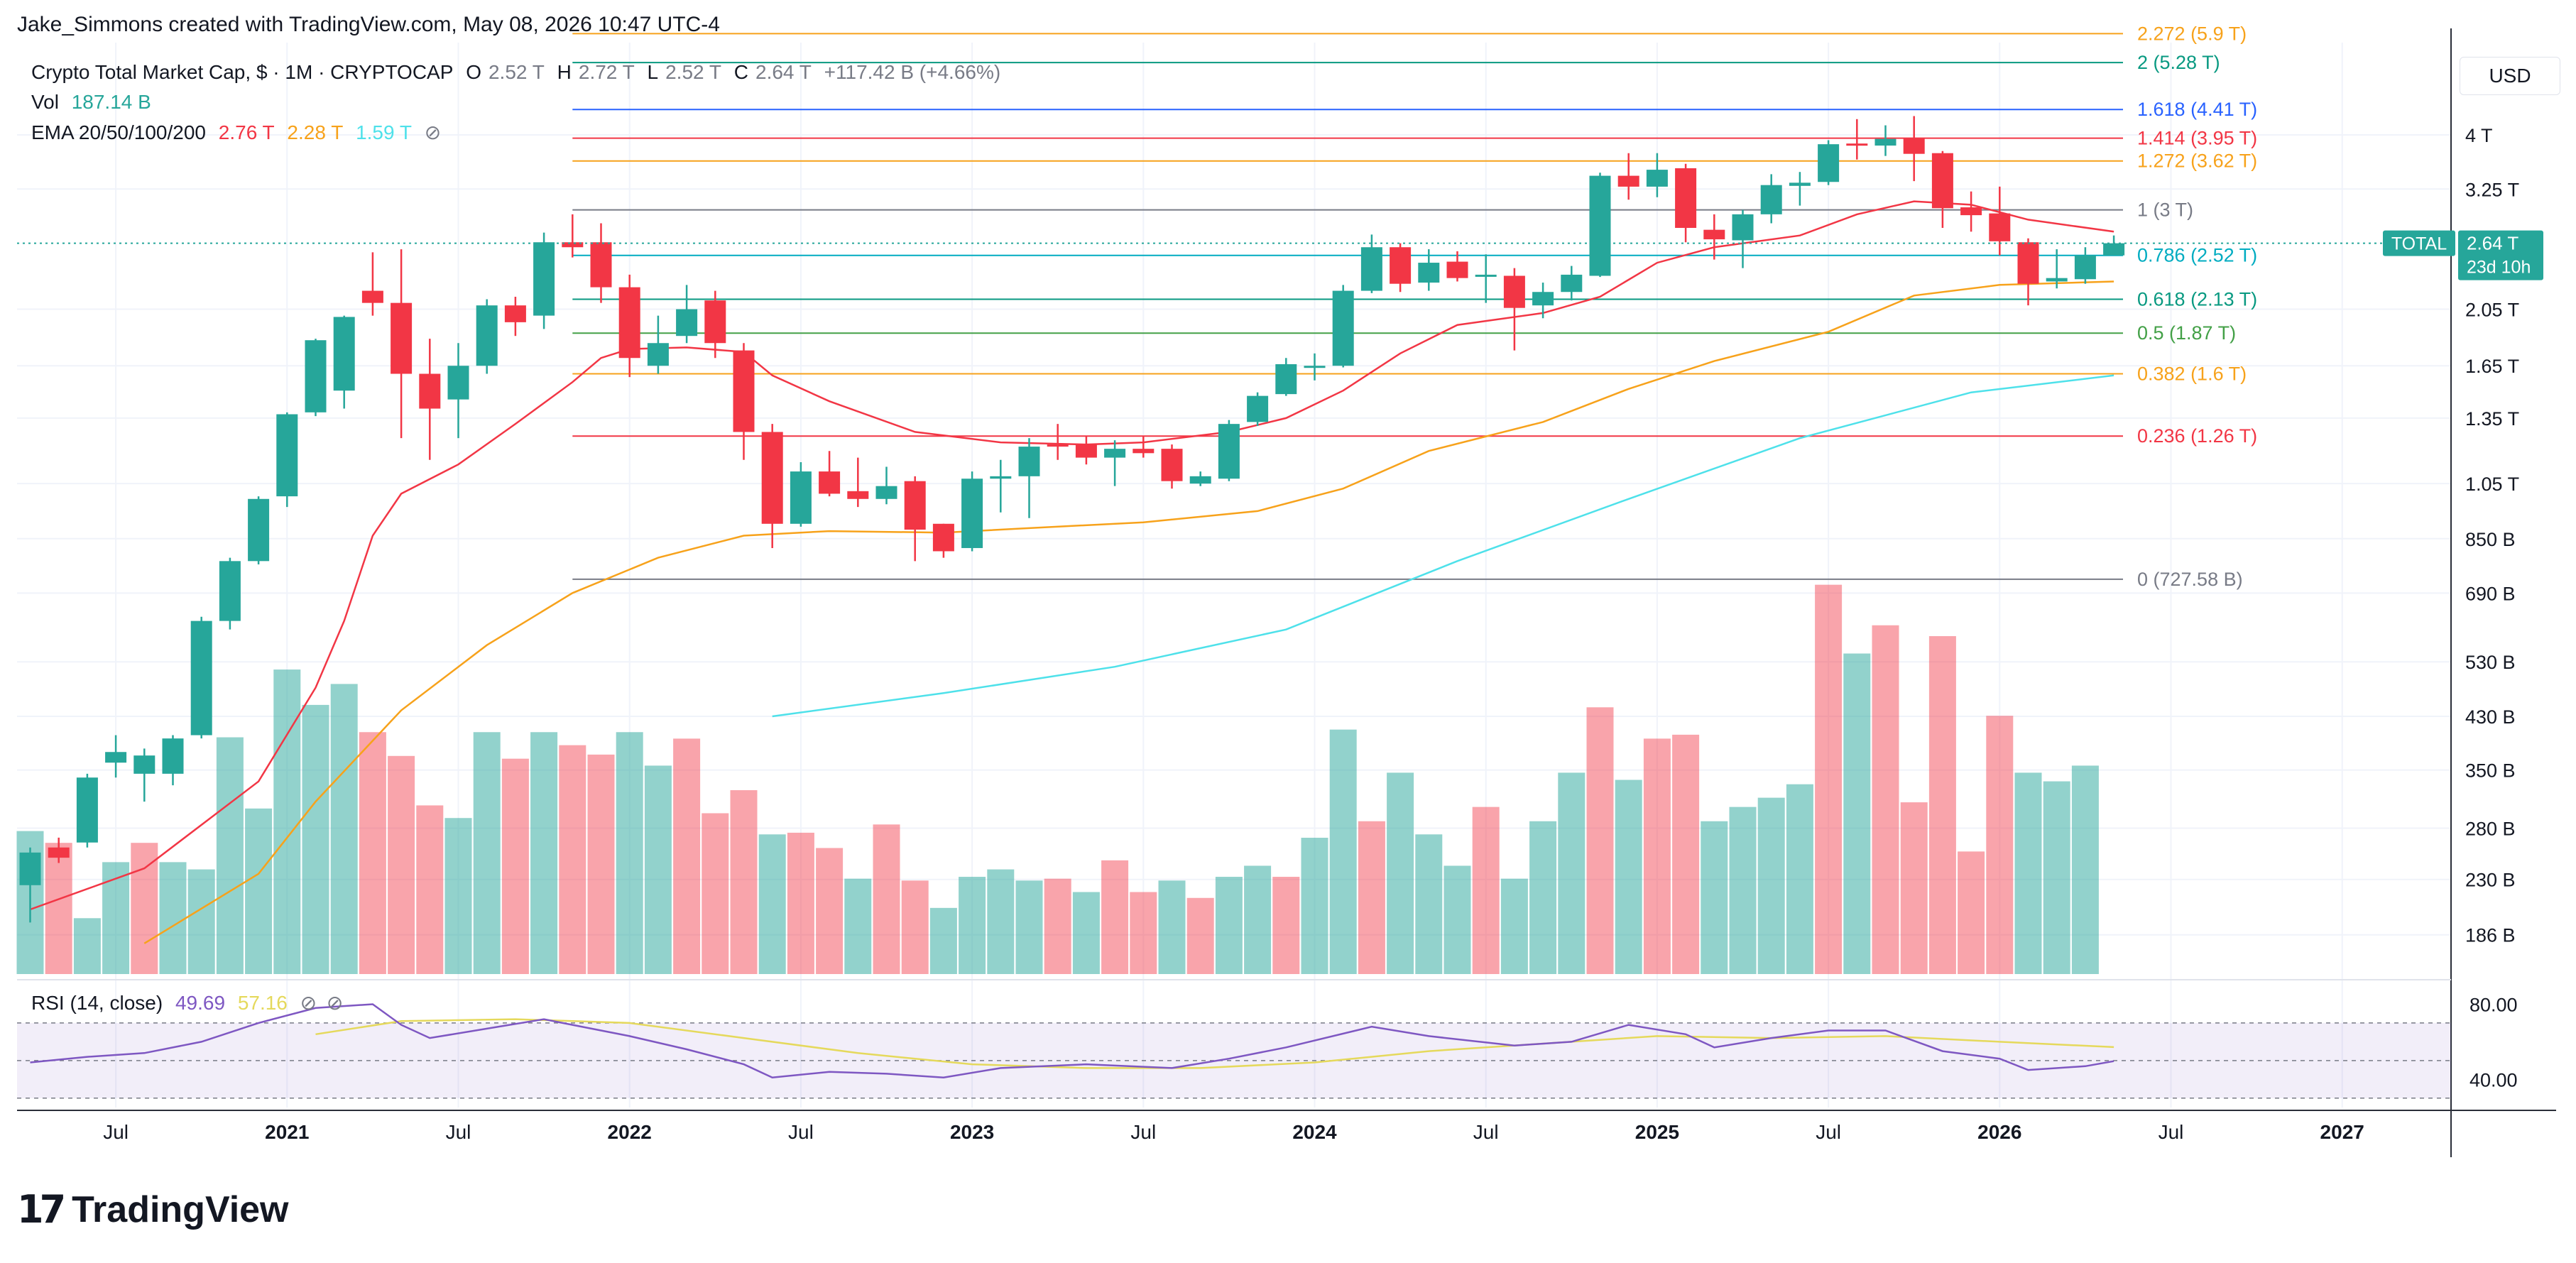  Describe the element at coordinates (2165, 210) in the screenshot. I see `fib-level-label: 1 (3 T)` at that location.